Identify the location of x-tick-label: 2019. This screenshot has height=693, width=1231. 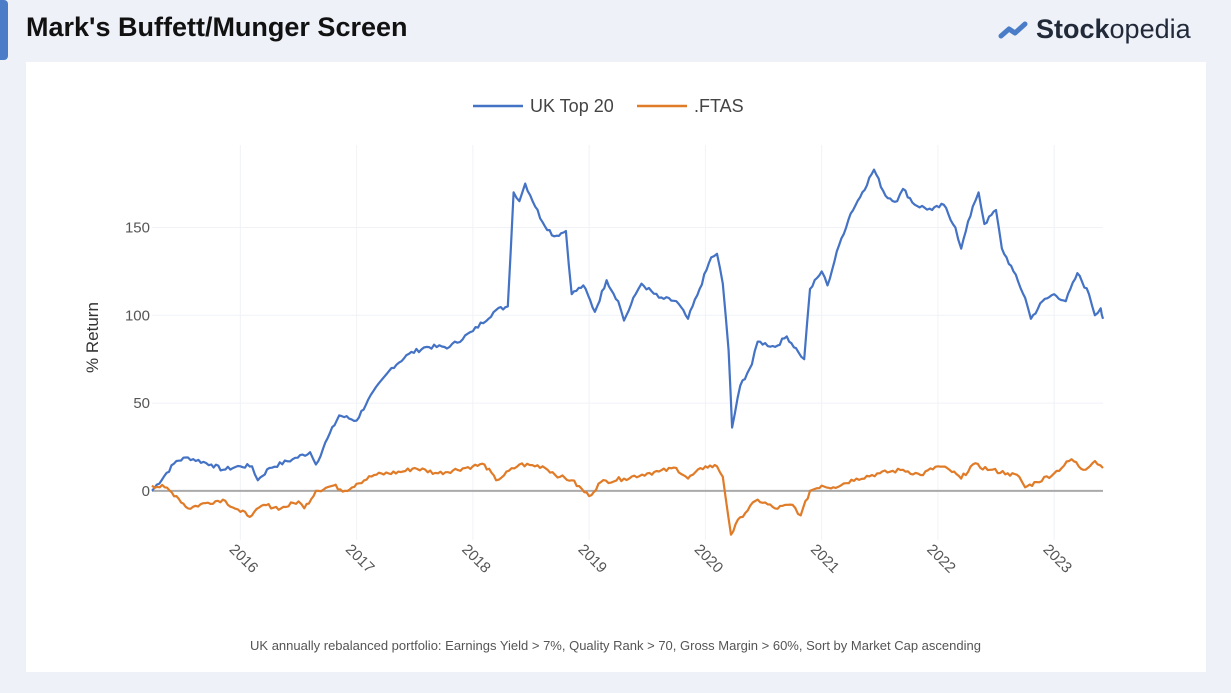
(593, 559).